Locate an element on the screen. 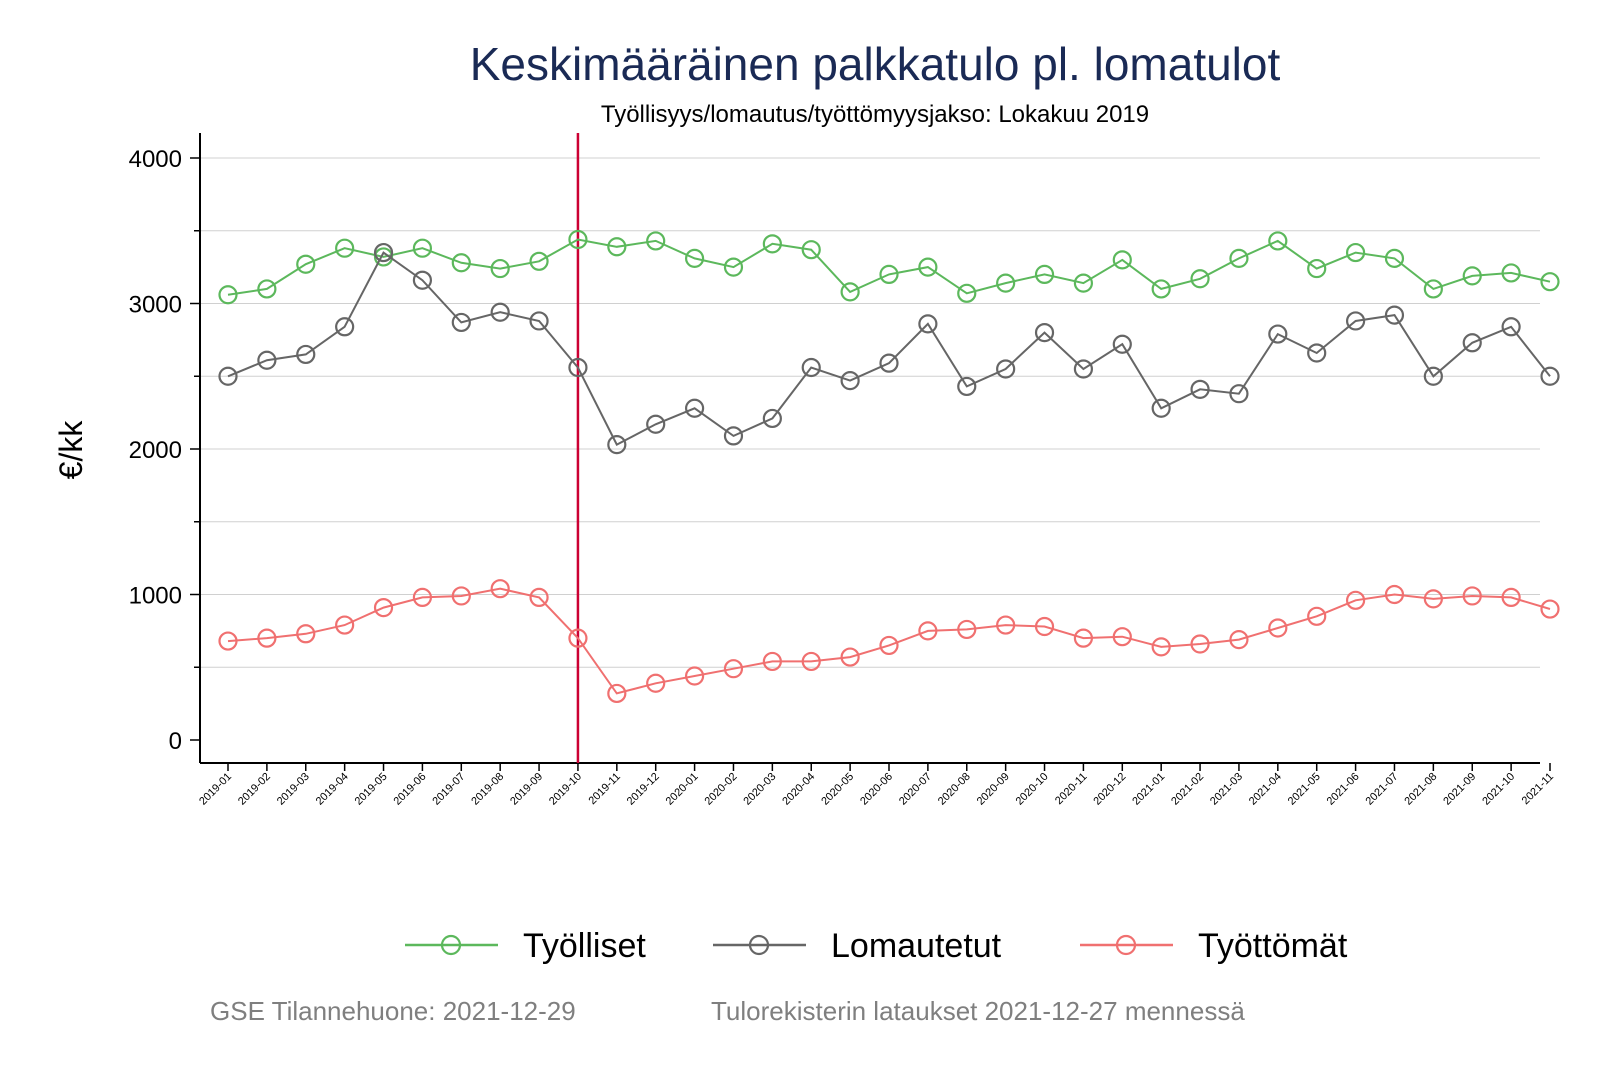  x-tick-label: 2021-10 is located at coordinates (1498, 789).